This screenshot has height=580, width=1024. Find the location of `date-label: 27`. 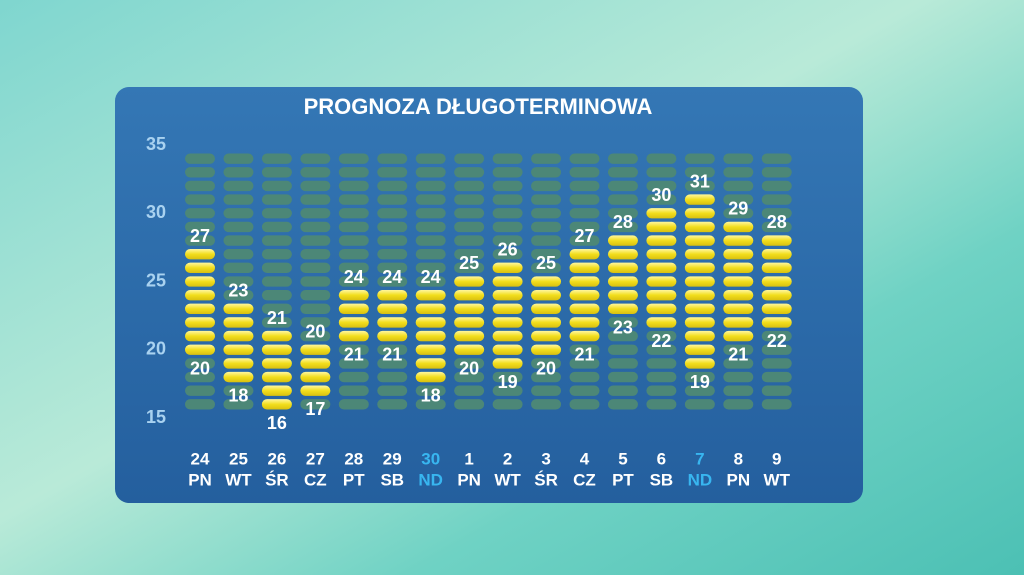

date-label: 27 is located at coordinates (315, 458).